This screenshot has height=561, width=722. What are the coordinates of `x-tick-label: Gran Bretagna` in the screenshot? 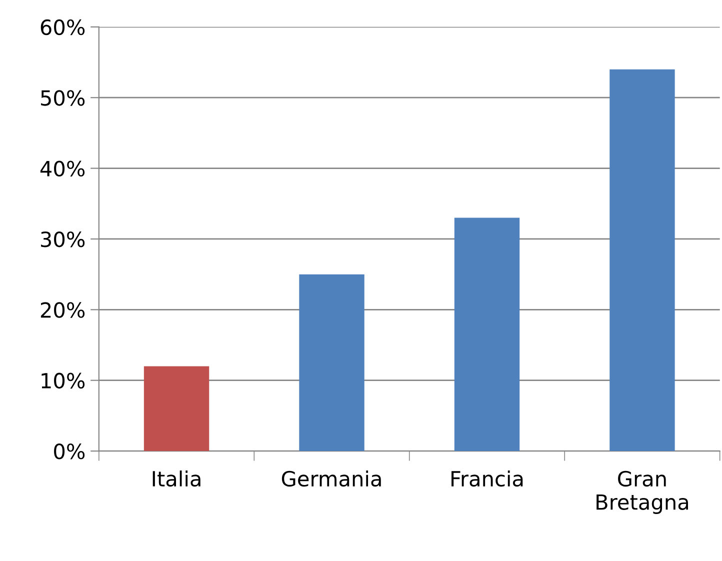 It's located at (642, 492).